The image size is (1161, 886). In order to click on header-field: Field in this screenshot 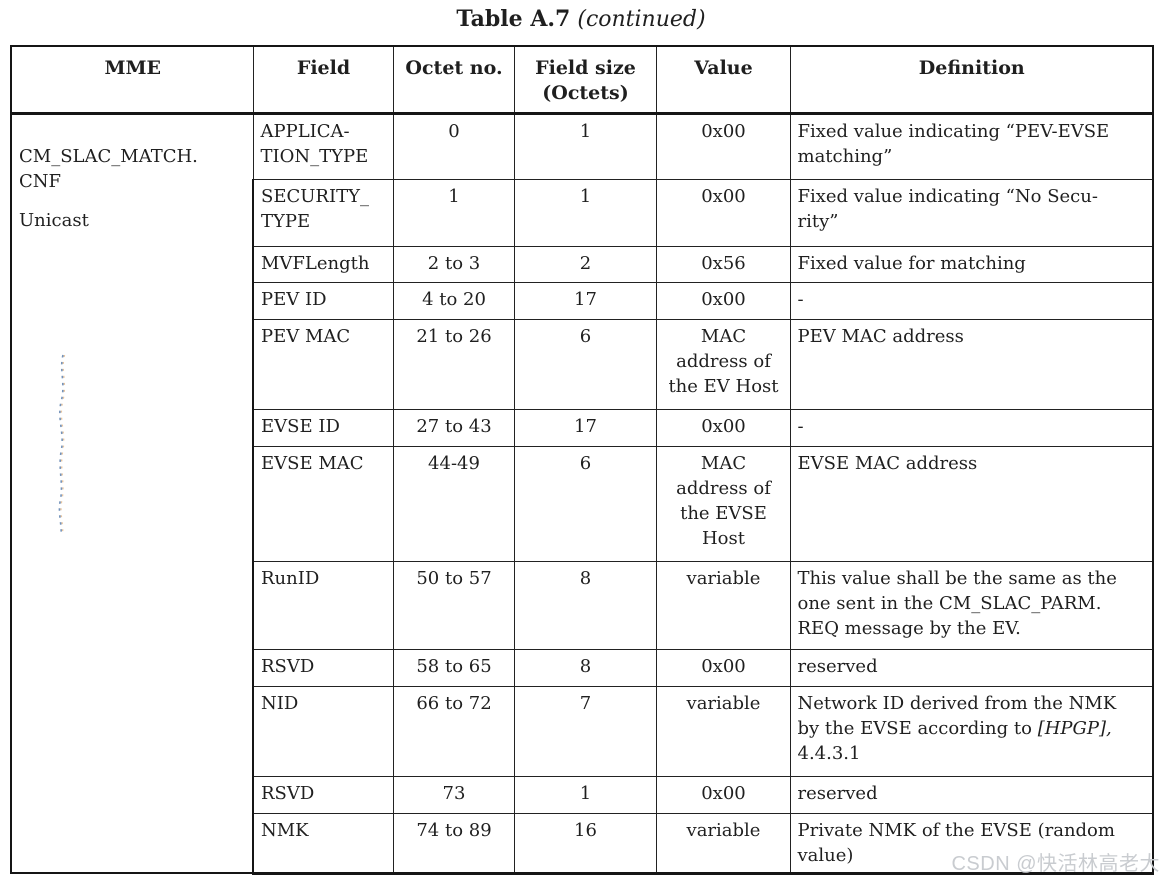, I will do `click(323, 80)`.